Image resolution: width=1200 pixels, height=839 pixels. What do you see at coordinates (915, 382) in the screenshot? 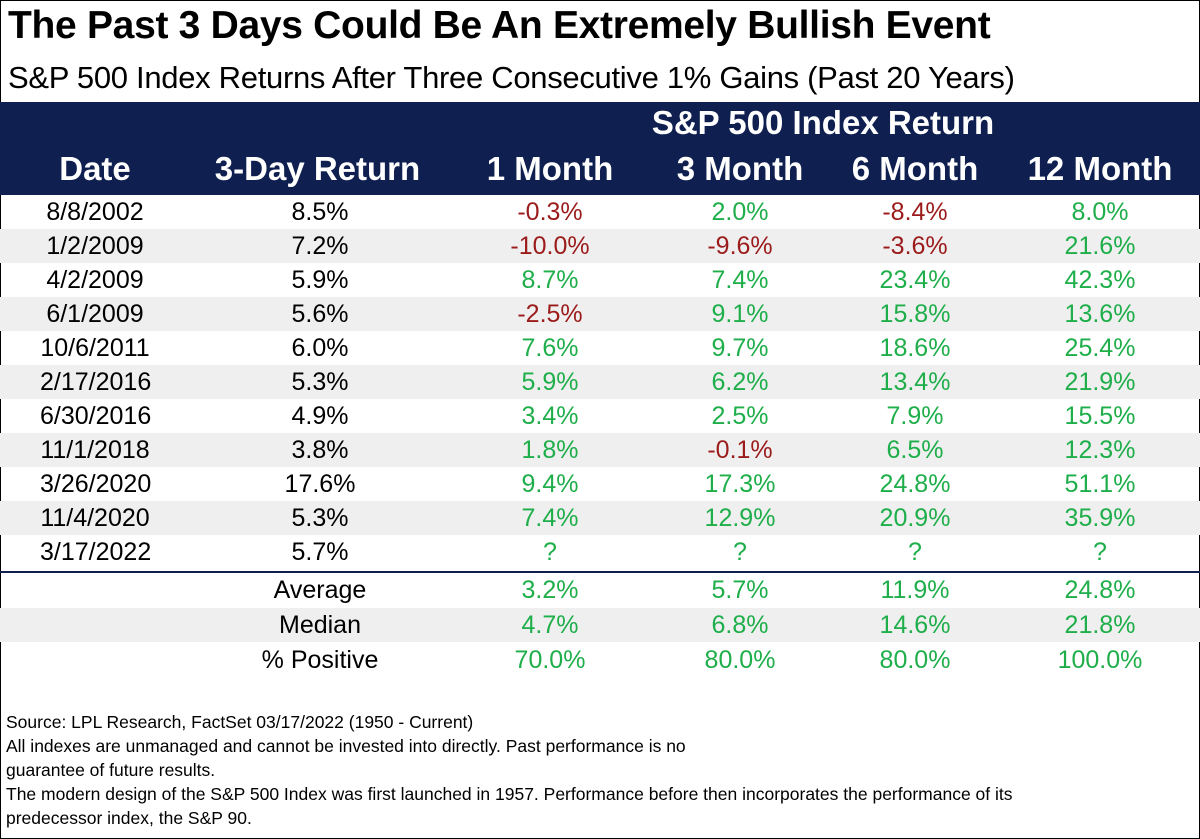
I see `cell-m6: 13.4%` at bounding box center [915, 382].